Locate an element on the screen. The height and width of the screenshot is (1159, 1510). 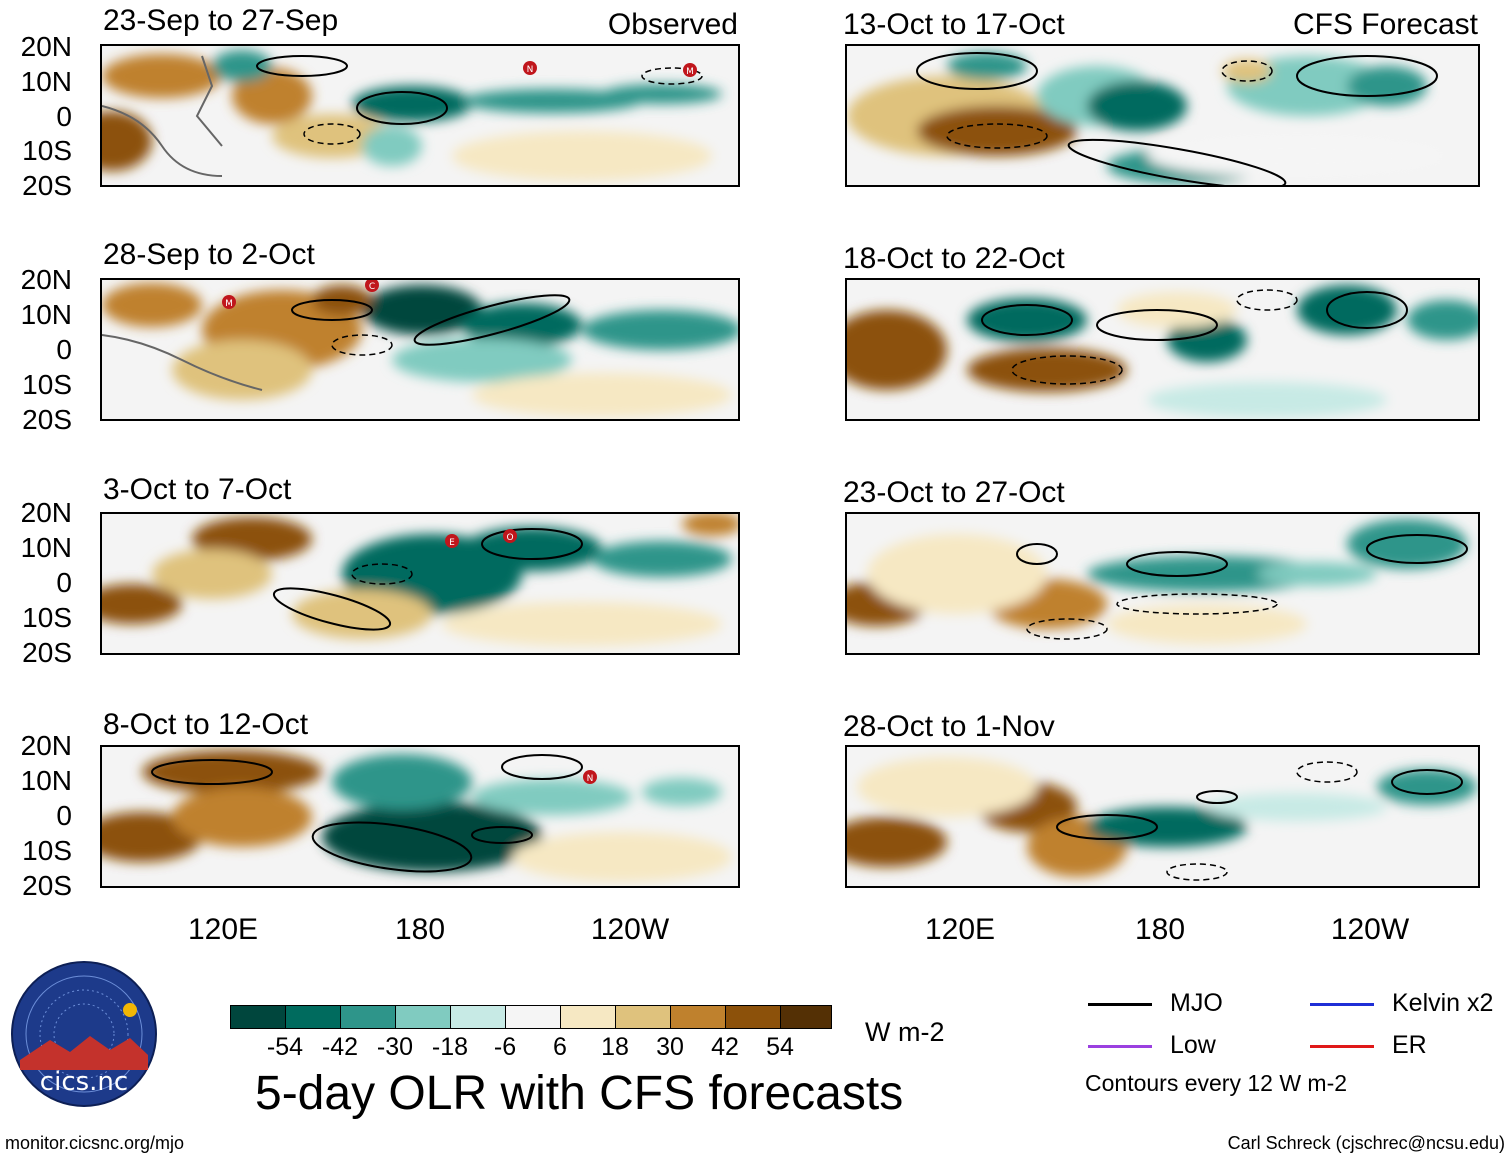
legend-label-low: Low is located at coordinates (1193, 1045).